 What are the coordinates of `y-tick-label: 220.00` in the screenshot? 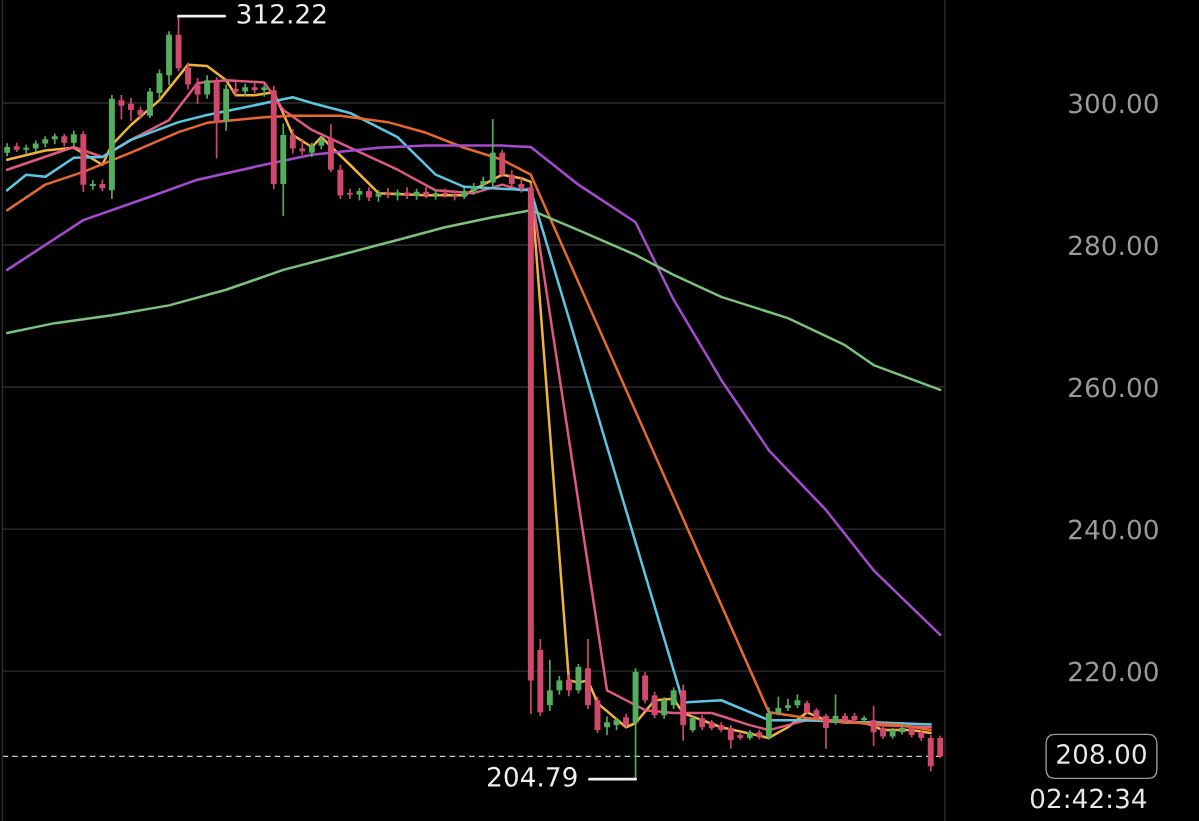 It's located at (1113, 671).